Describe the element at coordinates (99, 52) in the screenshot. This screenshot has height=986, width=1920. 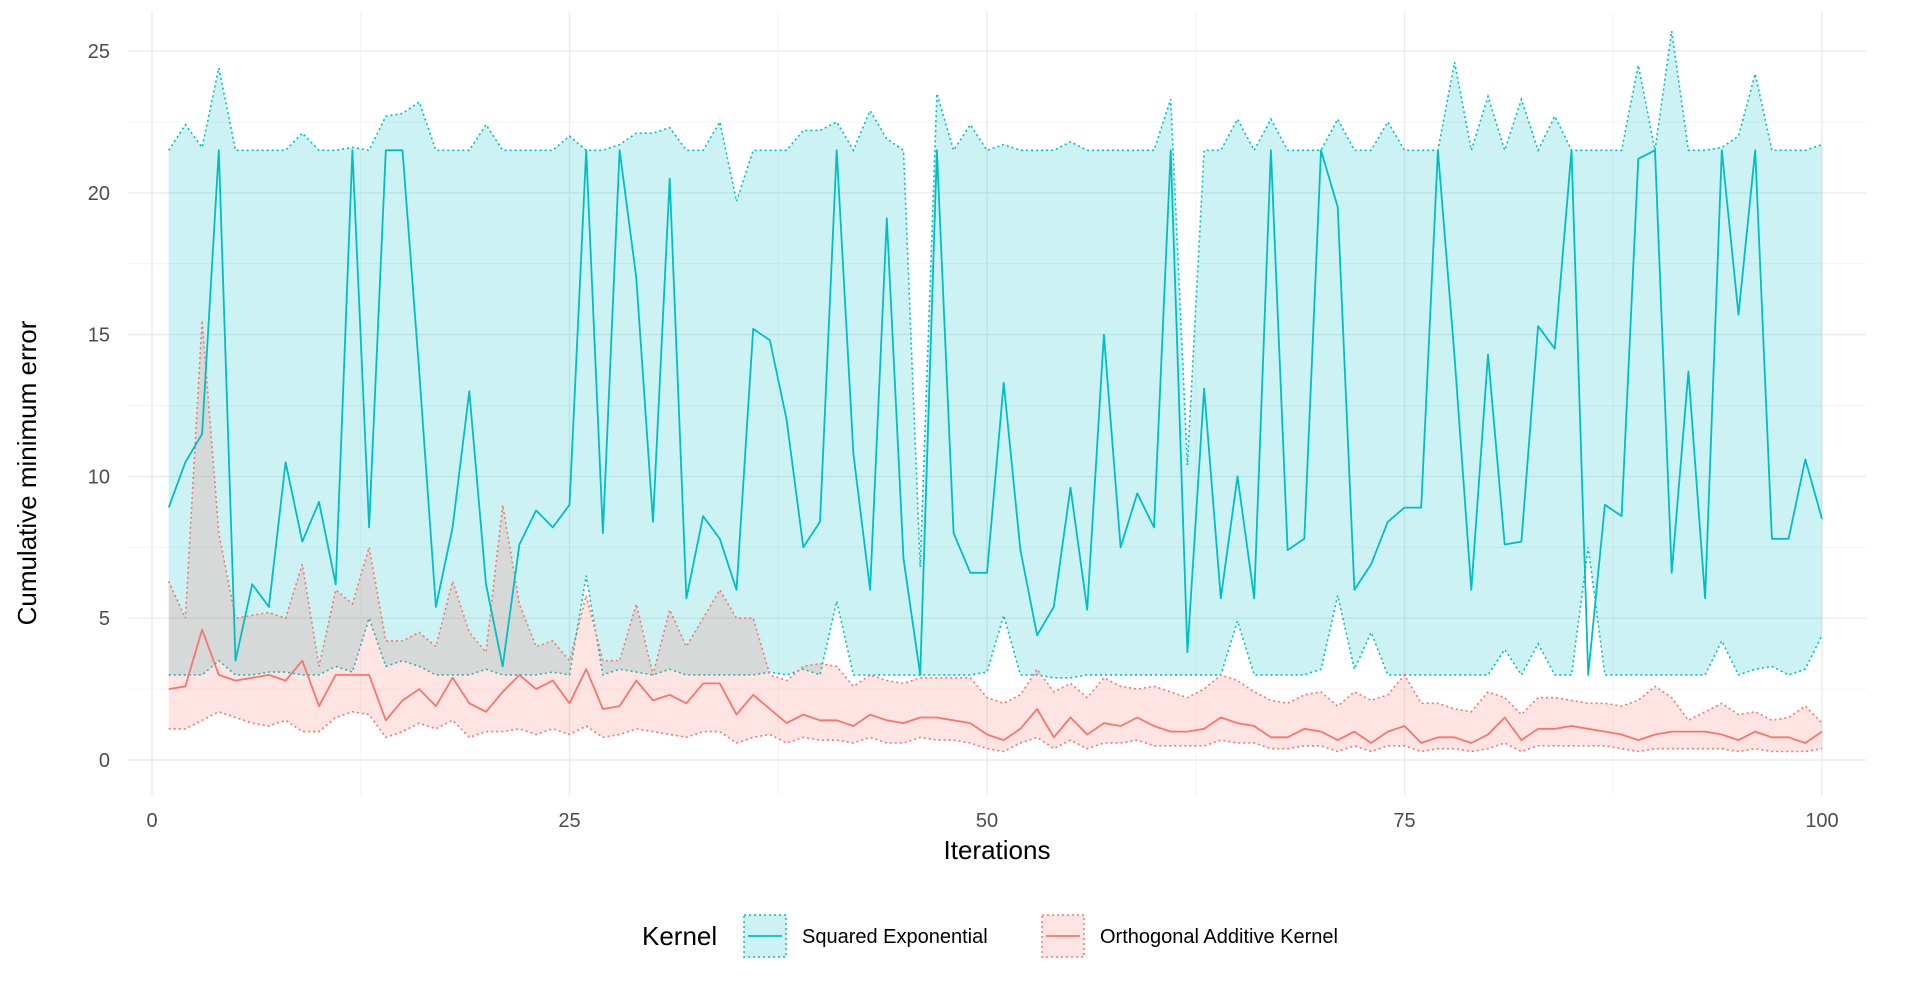
I see `y-tick-label: 25` at that location.